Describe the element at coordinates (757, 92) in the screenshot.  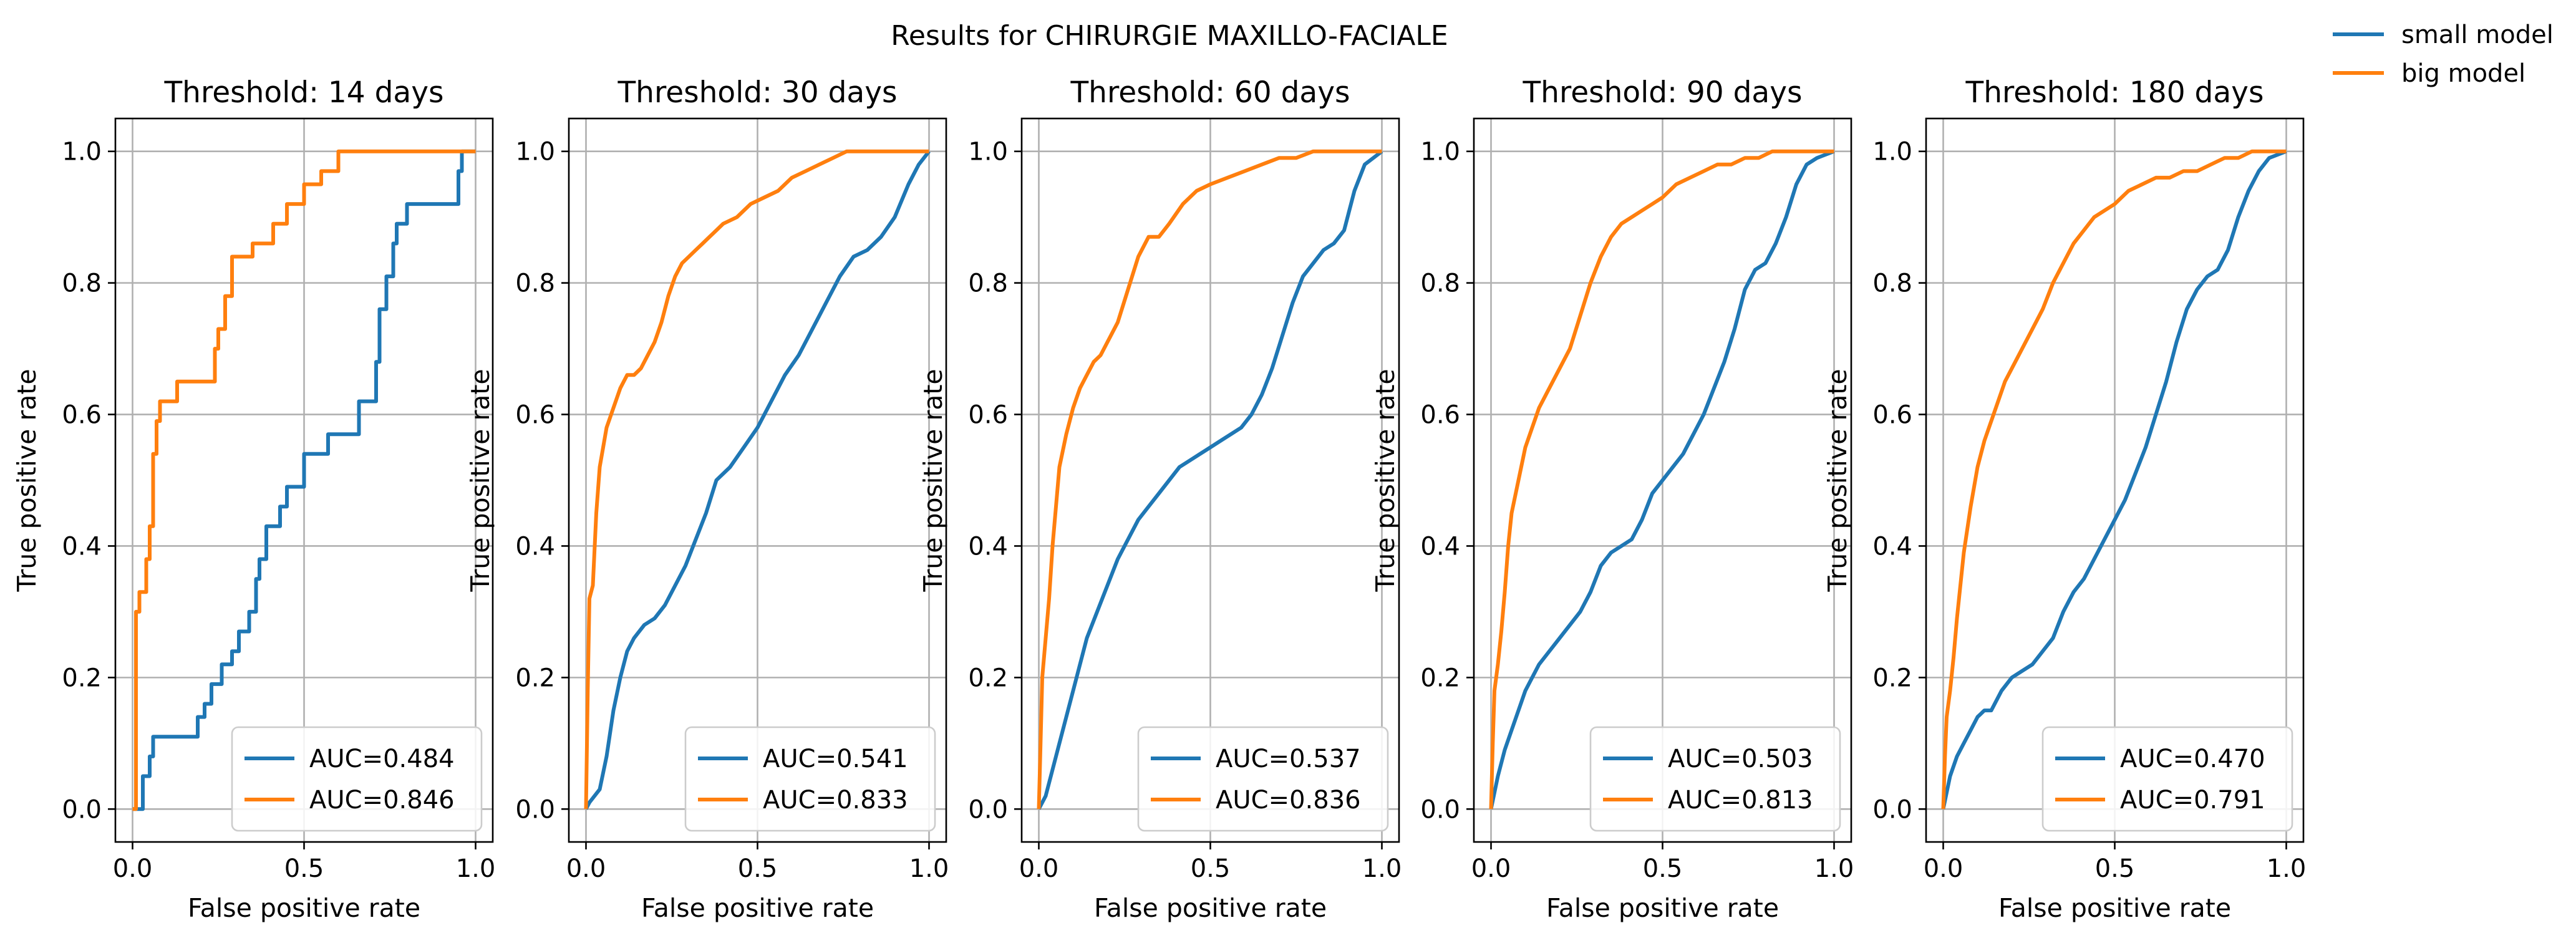
I see `subplot-title: Threshold: 30 days` at that location.